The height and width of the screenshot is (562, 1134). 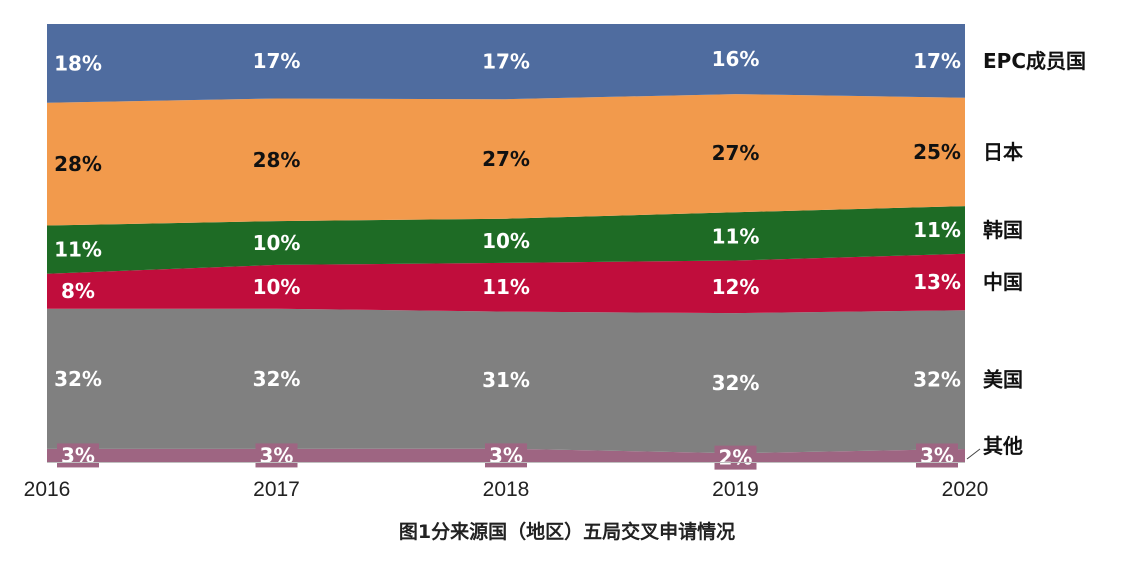 I want to click on series-label: 美国, so click(x=1003, y=380).